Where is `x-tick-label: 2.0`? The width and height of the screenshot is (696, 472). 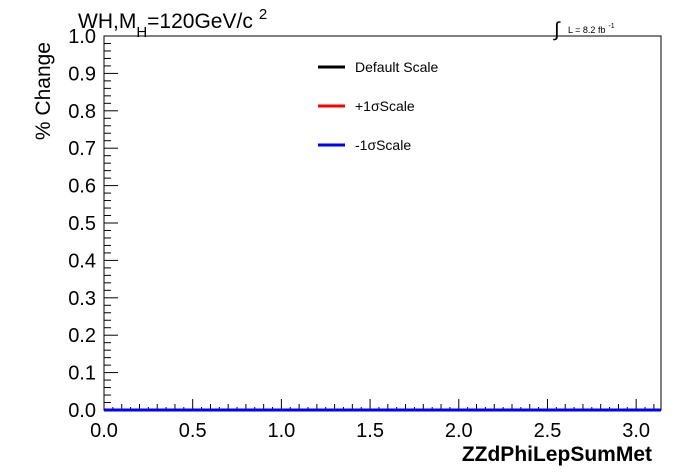 x-tick-label: 2.0 is located at coordinates (459, 431).